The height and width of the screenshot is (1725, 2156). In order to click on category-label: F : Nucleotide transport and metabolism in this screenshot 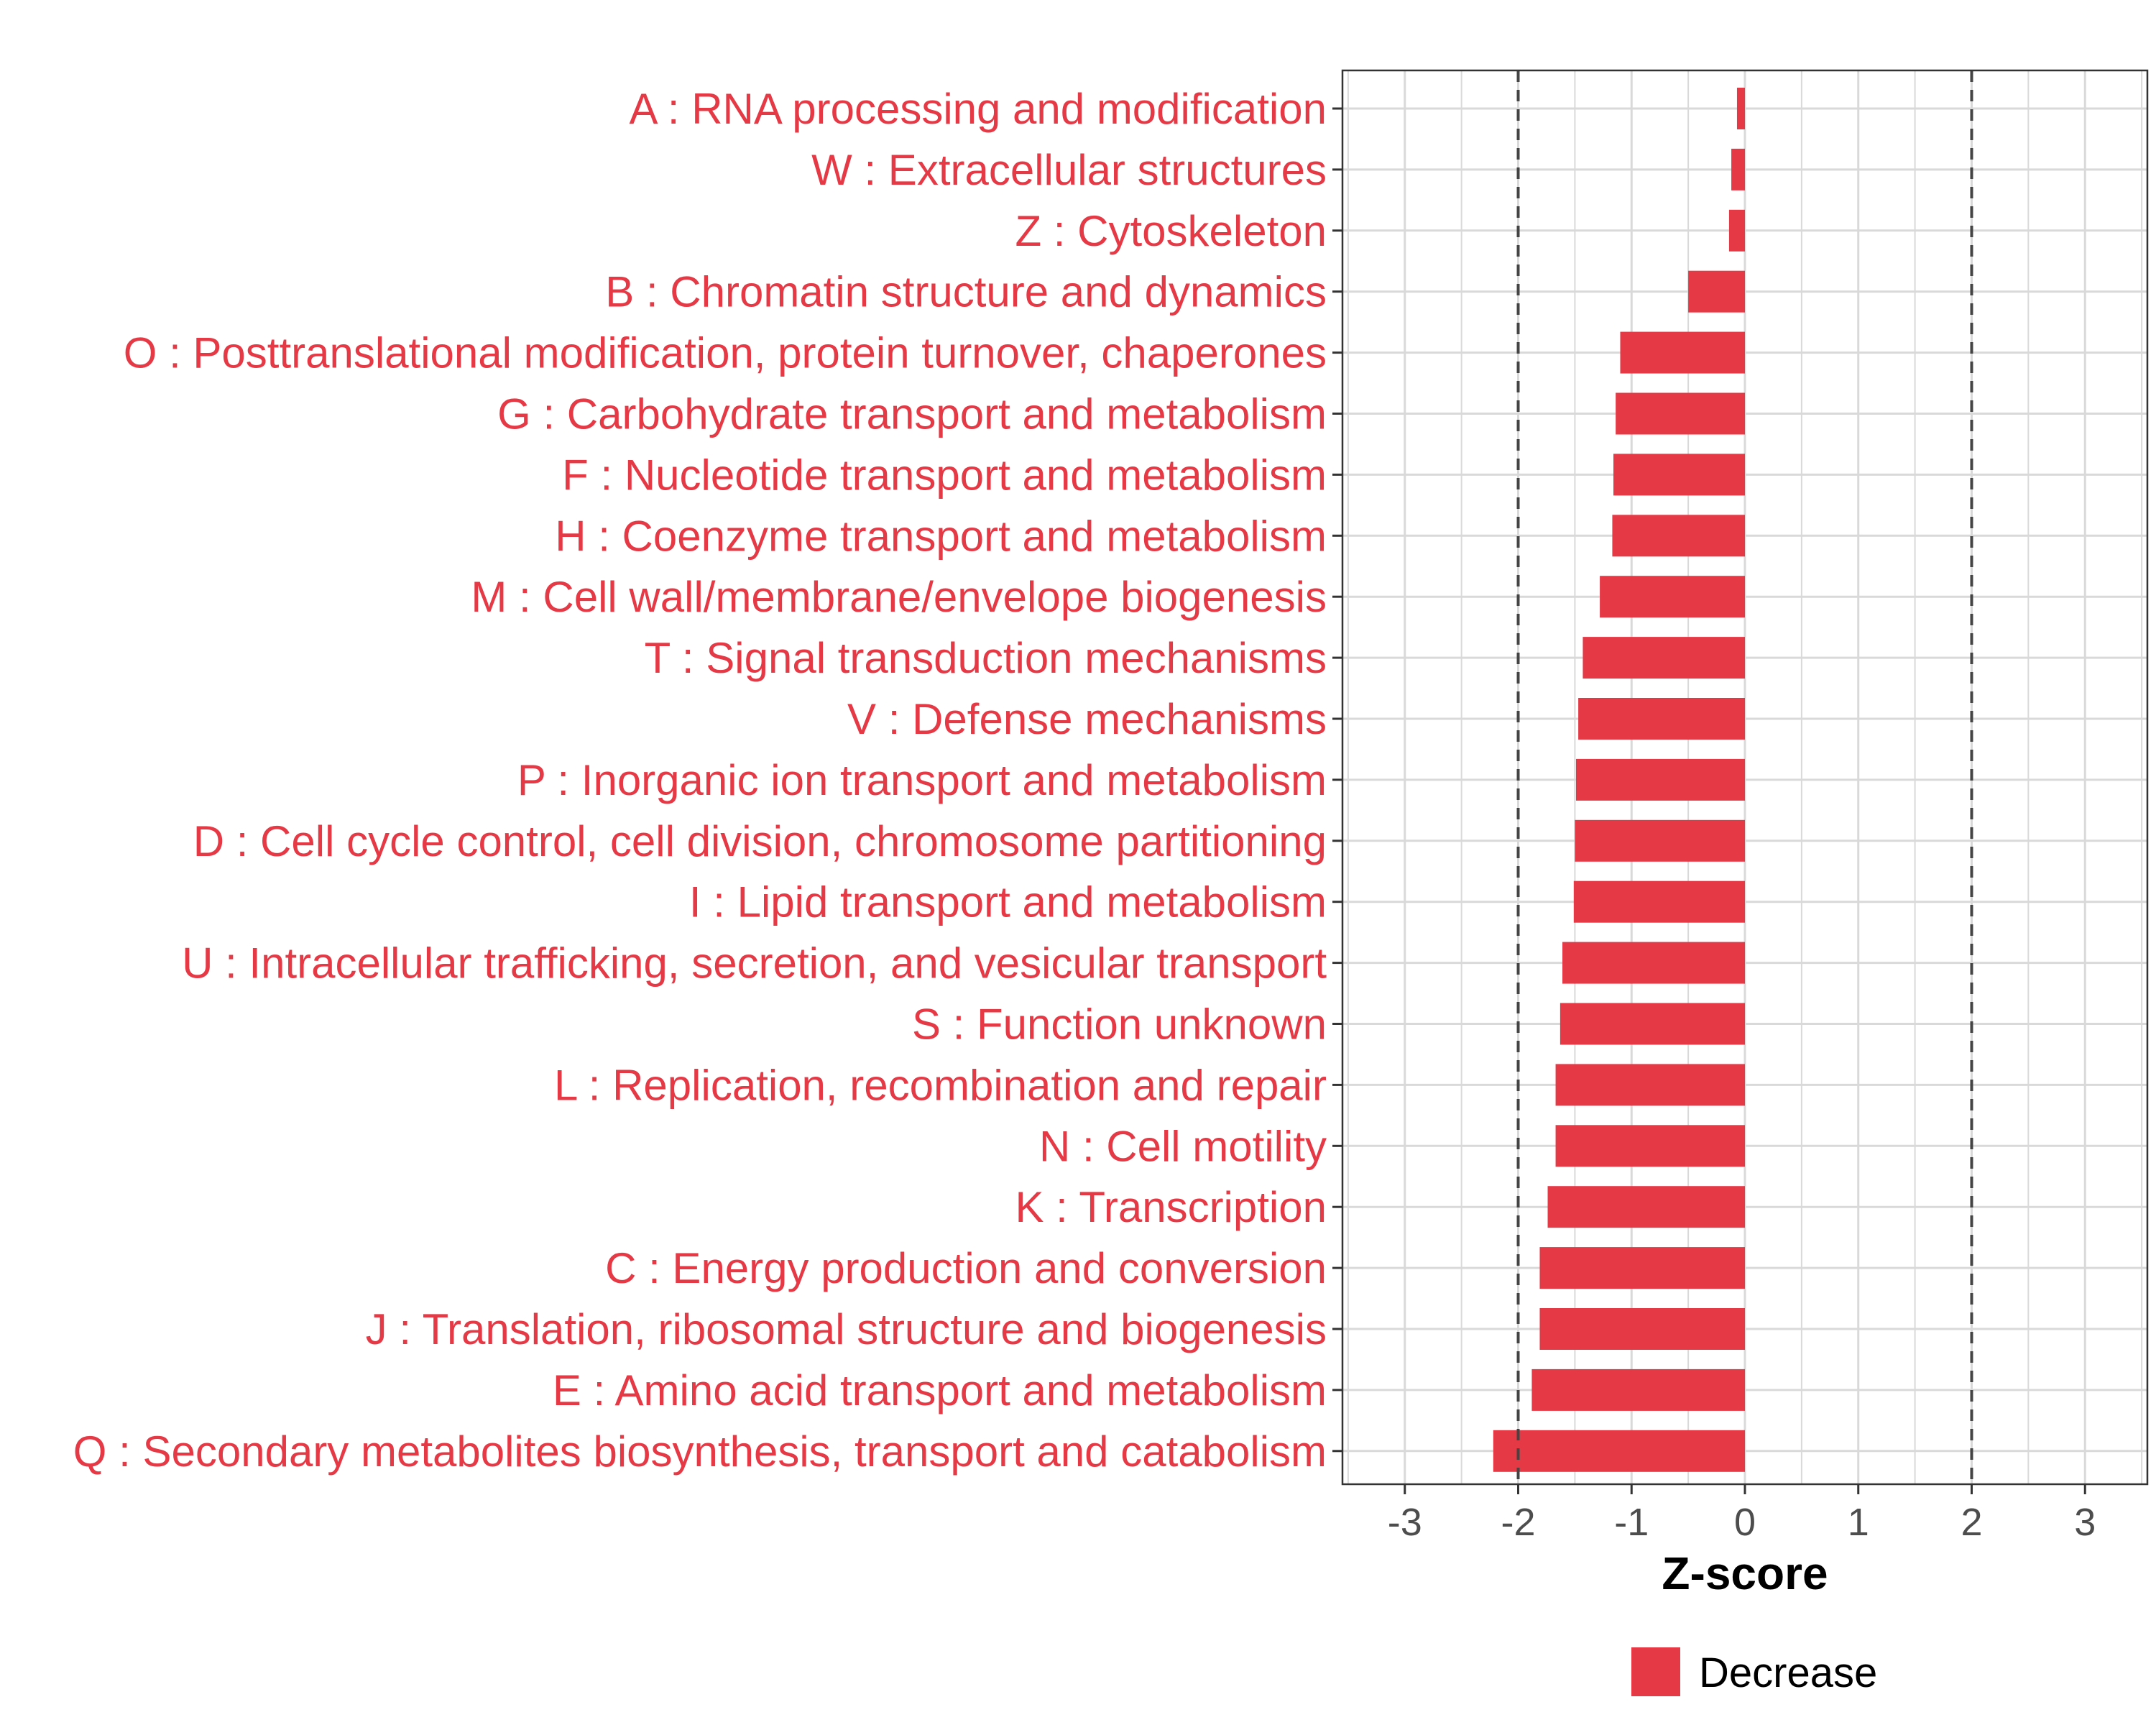, I will do `click(944, 475)`.